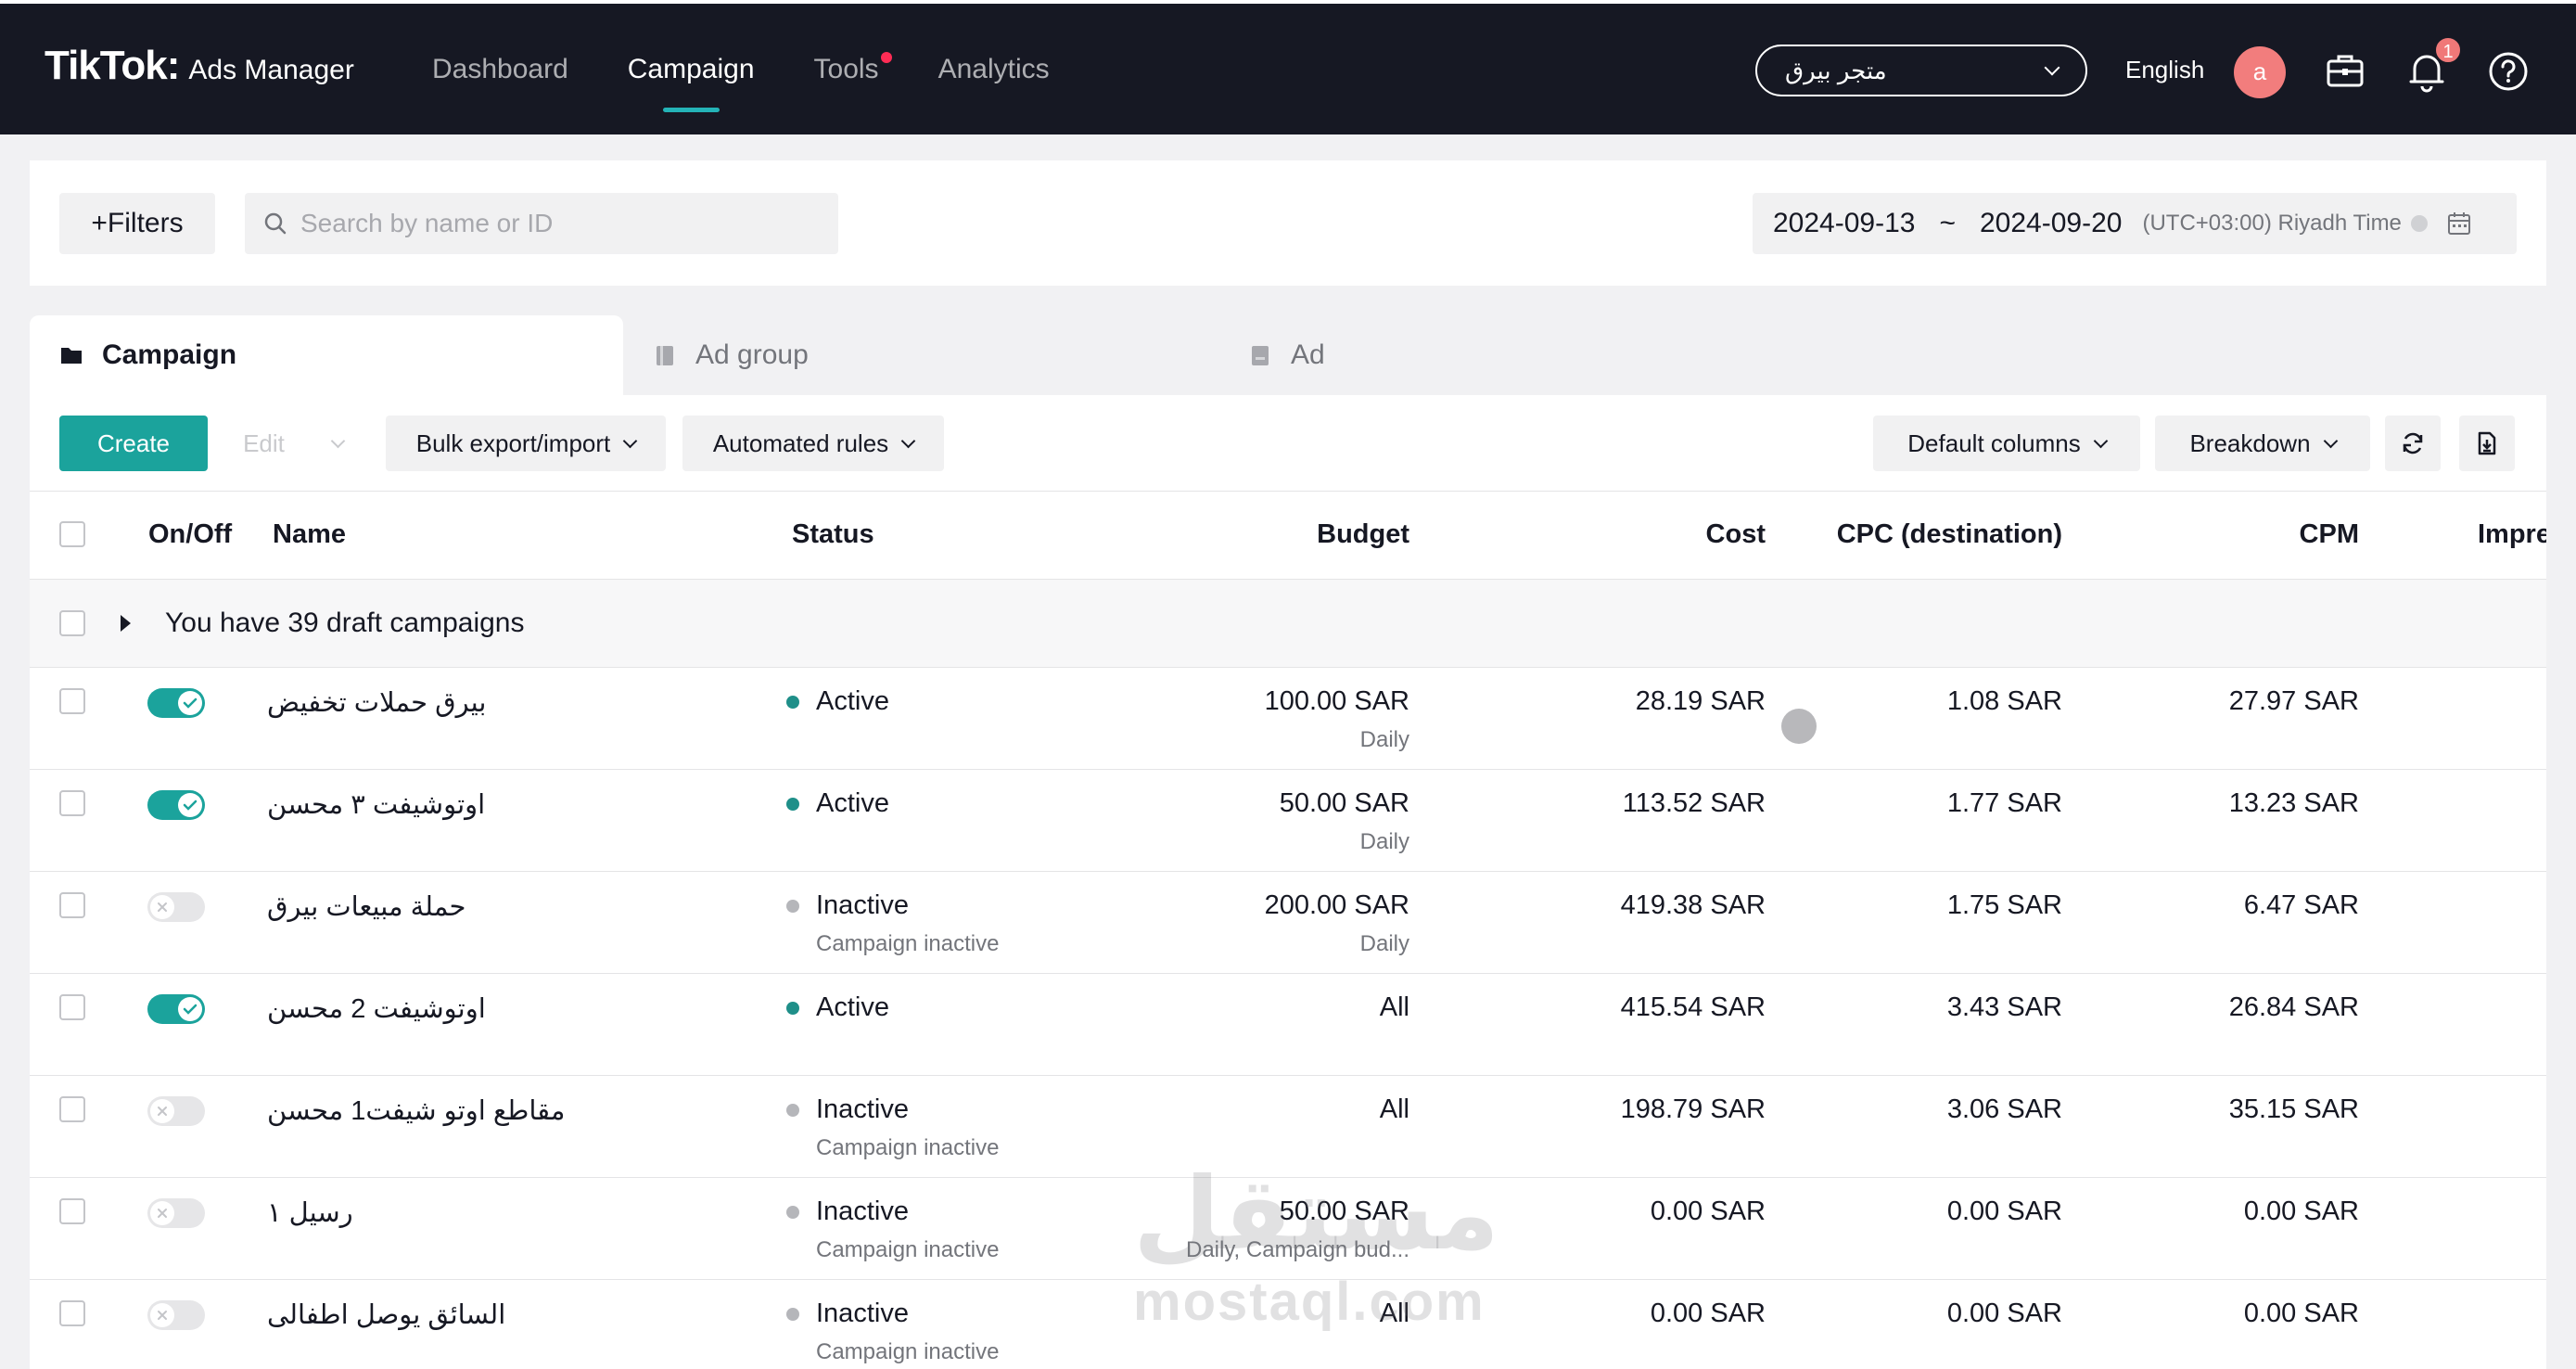 Image resolution: width=2576 pixels, height=1369 pixels. What do you see at coordinates (376, 1009) in the screenshot?
I see `campaign-name: اوتوشيفت 2 محسن` at bounding box center [376, 1009].